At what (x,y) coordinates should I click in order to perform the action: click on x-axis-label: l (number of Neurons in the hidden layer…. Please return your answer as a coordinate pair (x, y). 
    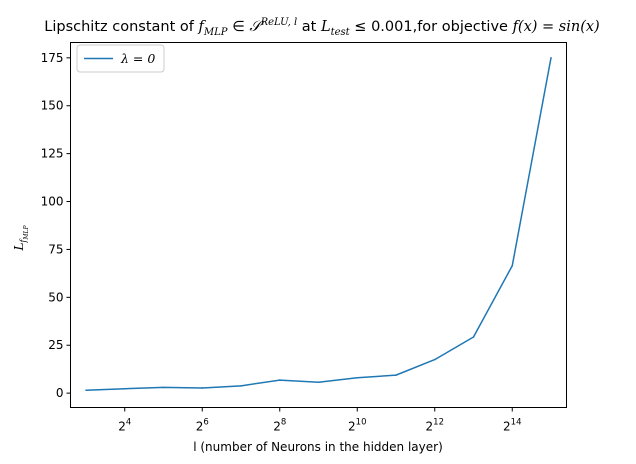
    Looking at the image, I should click on (318, 447).